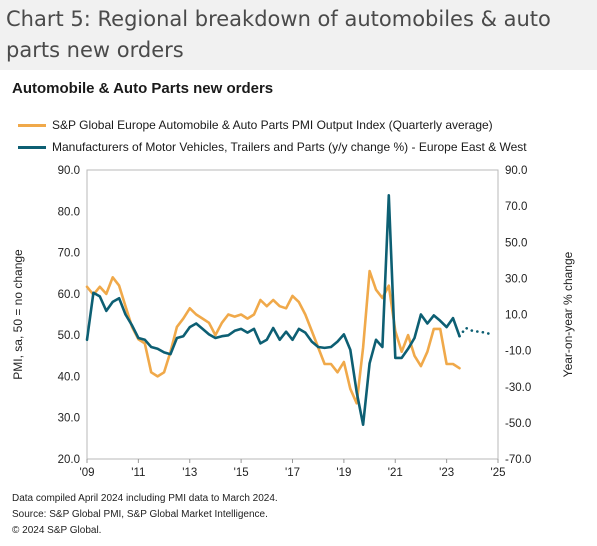 The height and width of the screenshot is (546, 597). I want to click on footnote-line-3: © 2024 S&P Global., so click(57, 530).